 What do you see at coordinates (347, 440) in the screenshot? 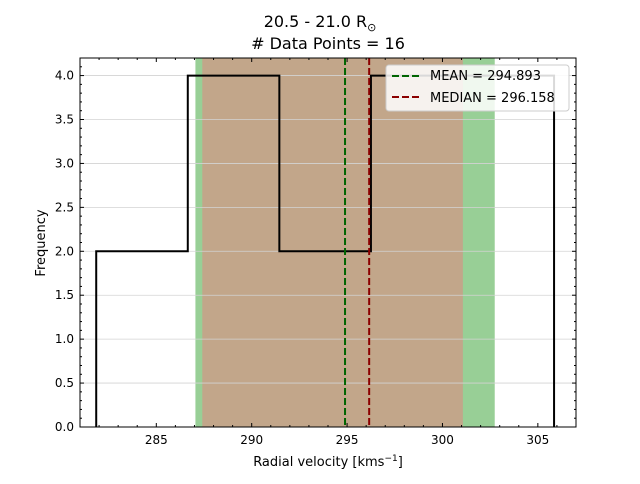
I see `x-tick-label-2: 295` at bounding box center [347, 440].